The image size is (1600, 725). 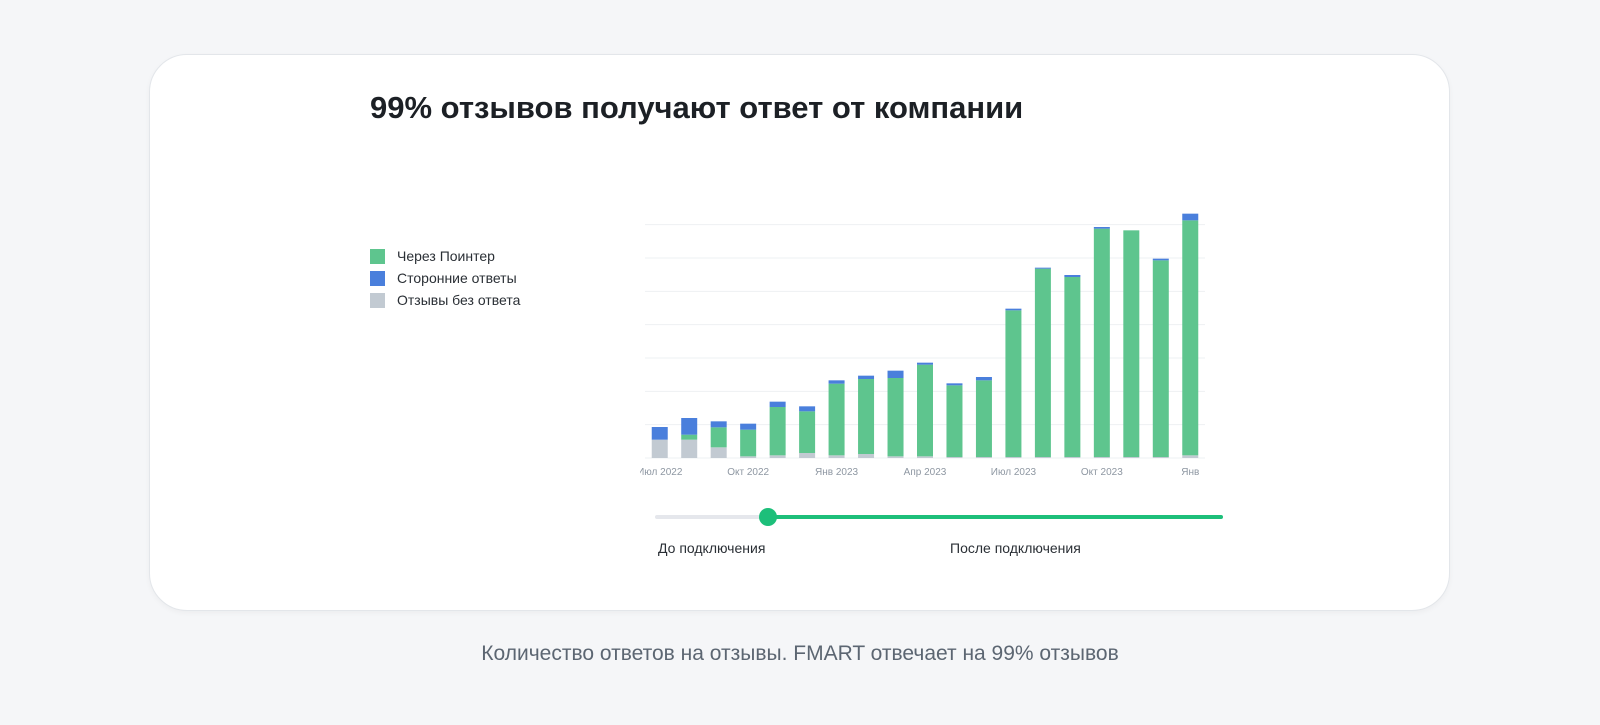 What do you see at coordinates (711, 517) in the screenshot?
I see `timeline-track-before` at bounding box center [711, 517].